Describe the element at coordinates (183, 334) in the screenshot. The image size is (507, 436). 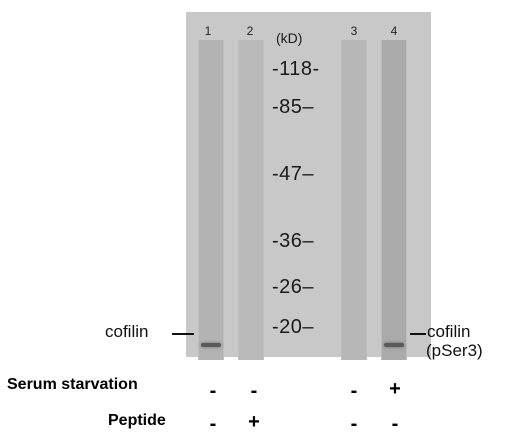
I see `left-band-pointer` at that location.